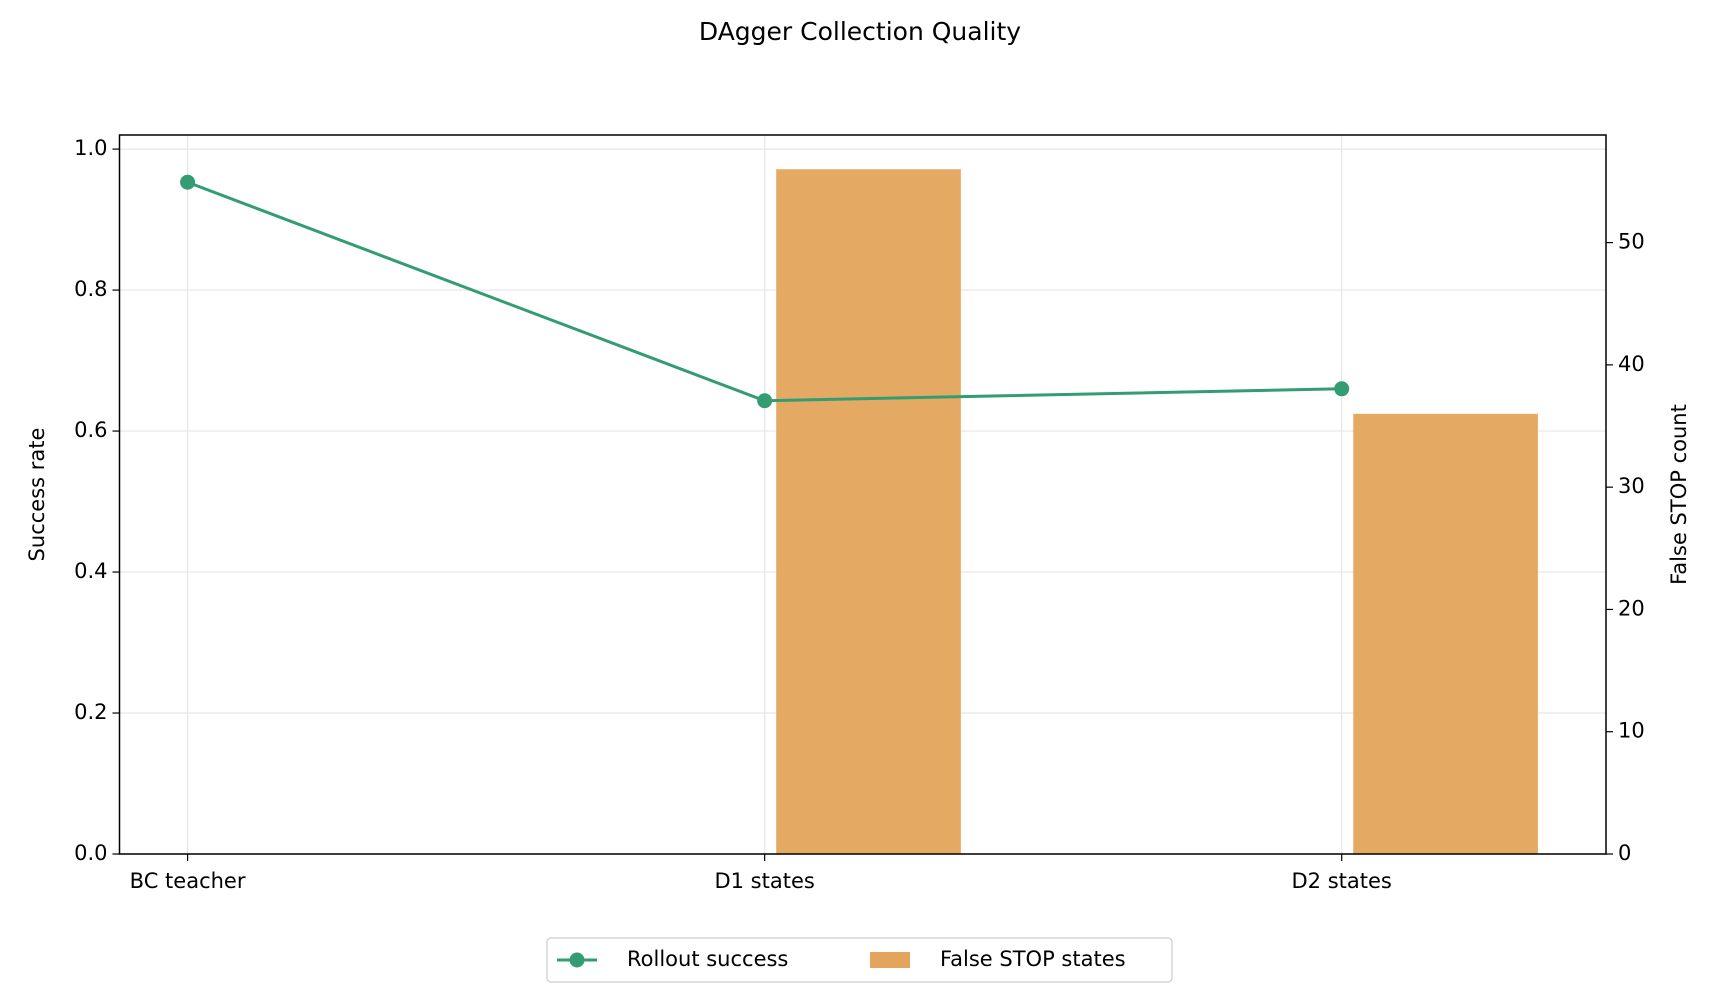  I want to click on y2-tick-label: 0, so click(1624, 853).